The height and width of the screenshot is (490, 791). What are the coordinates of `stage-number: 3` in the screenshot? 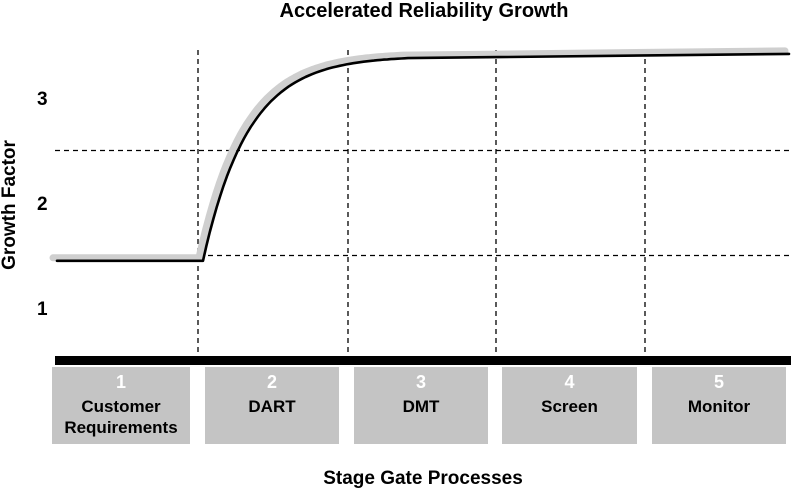 It's located at (421, 382).